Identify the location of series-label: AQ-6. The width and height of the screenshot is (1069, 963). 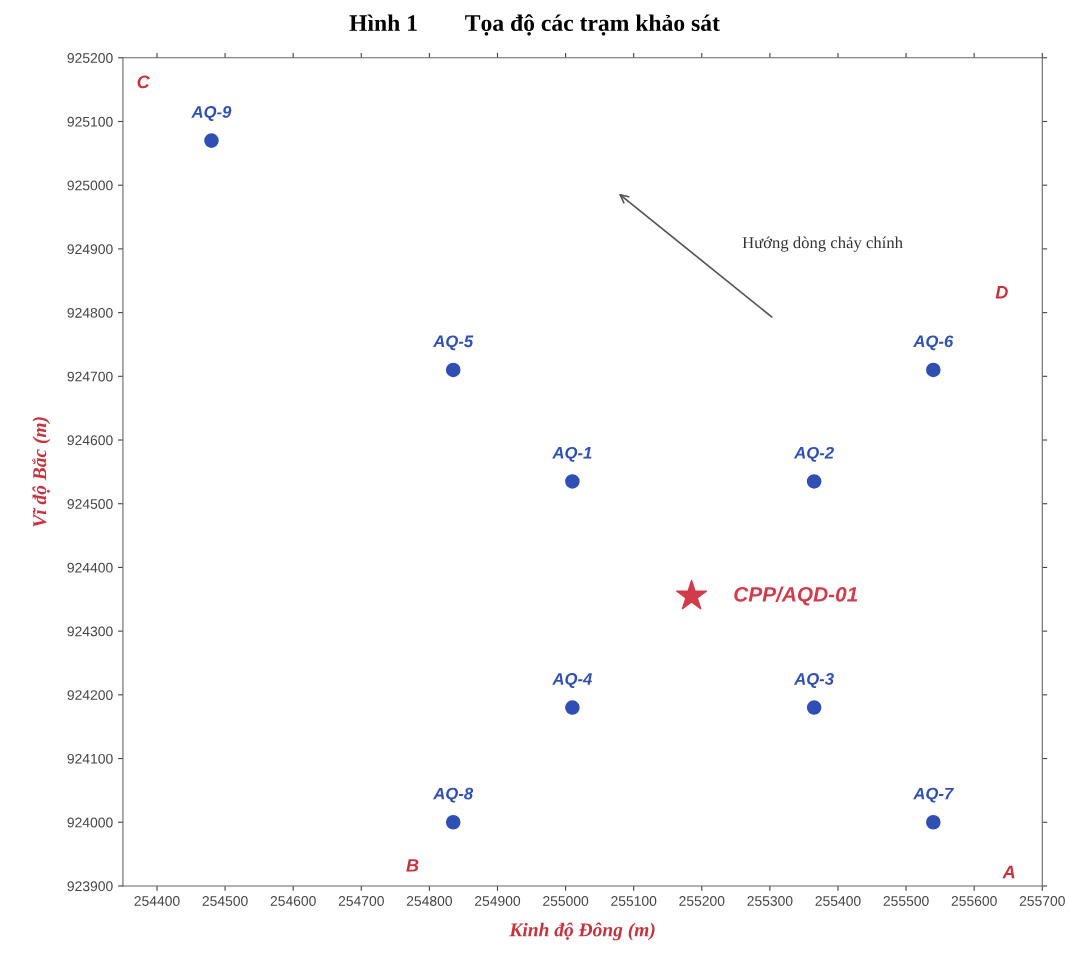
(933, 343).